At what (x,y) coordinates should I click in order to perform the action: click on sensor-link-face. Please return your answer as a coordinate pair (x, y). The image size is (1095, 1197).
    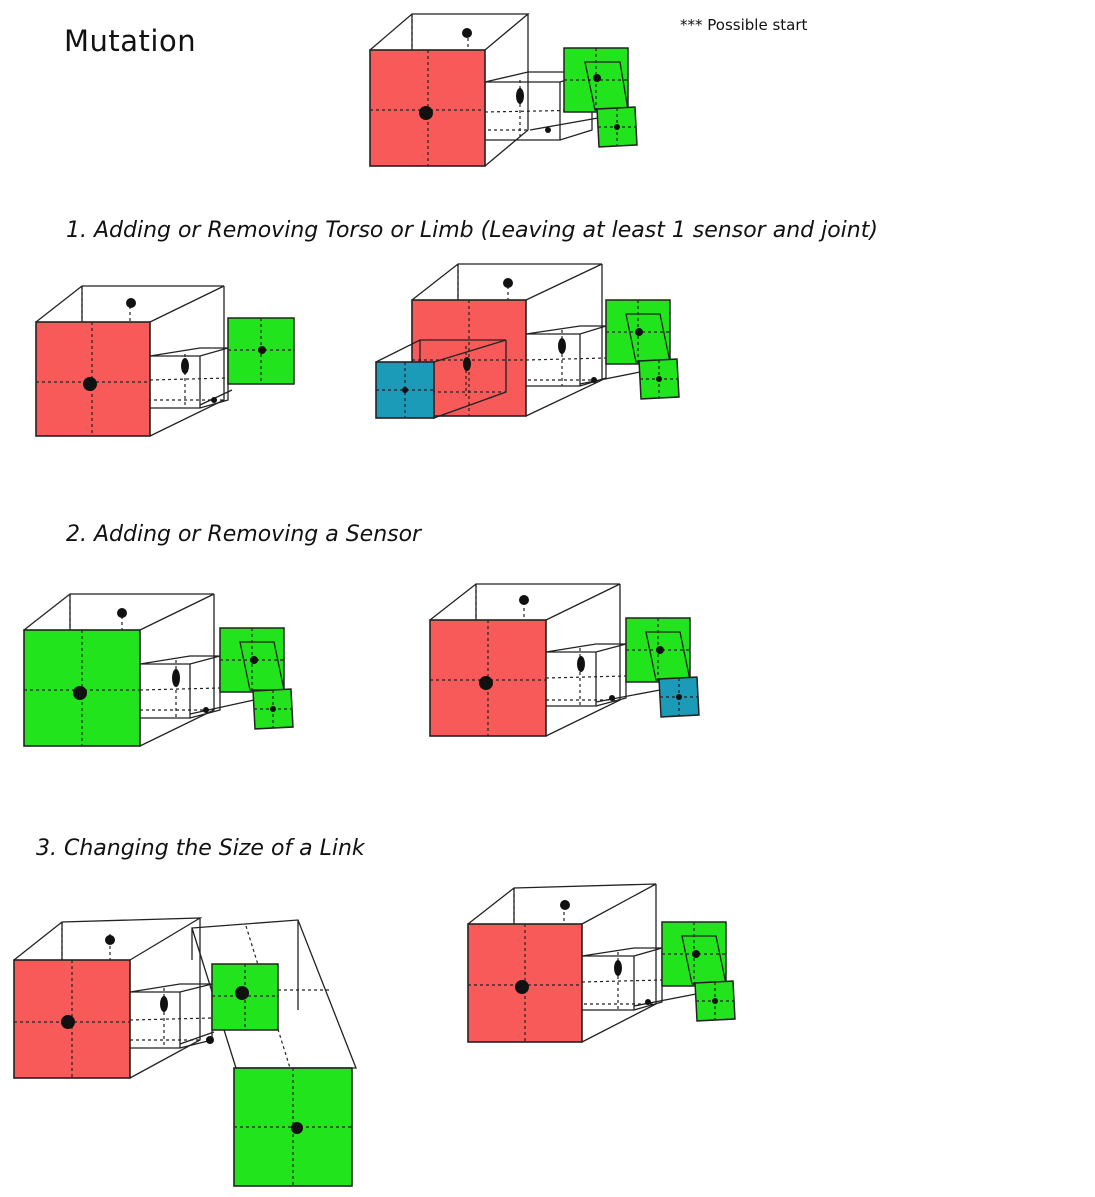
    Looking at the image, I should click on (658, 650).